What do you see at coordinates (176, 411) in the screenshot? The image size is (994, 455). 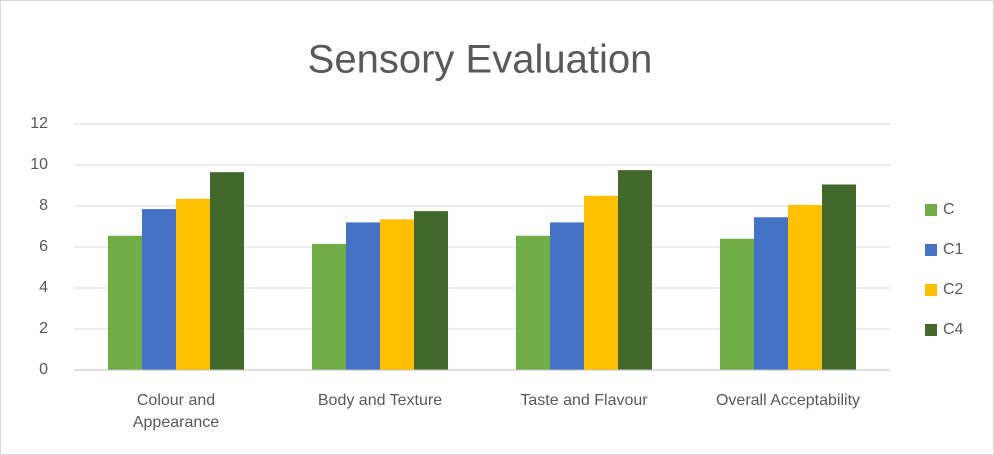 I see `x-tick-label: Colour and Appearance` at bounding box center [176, 411].